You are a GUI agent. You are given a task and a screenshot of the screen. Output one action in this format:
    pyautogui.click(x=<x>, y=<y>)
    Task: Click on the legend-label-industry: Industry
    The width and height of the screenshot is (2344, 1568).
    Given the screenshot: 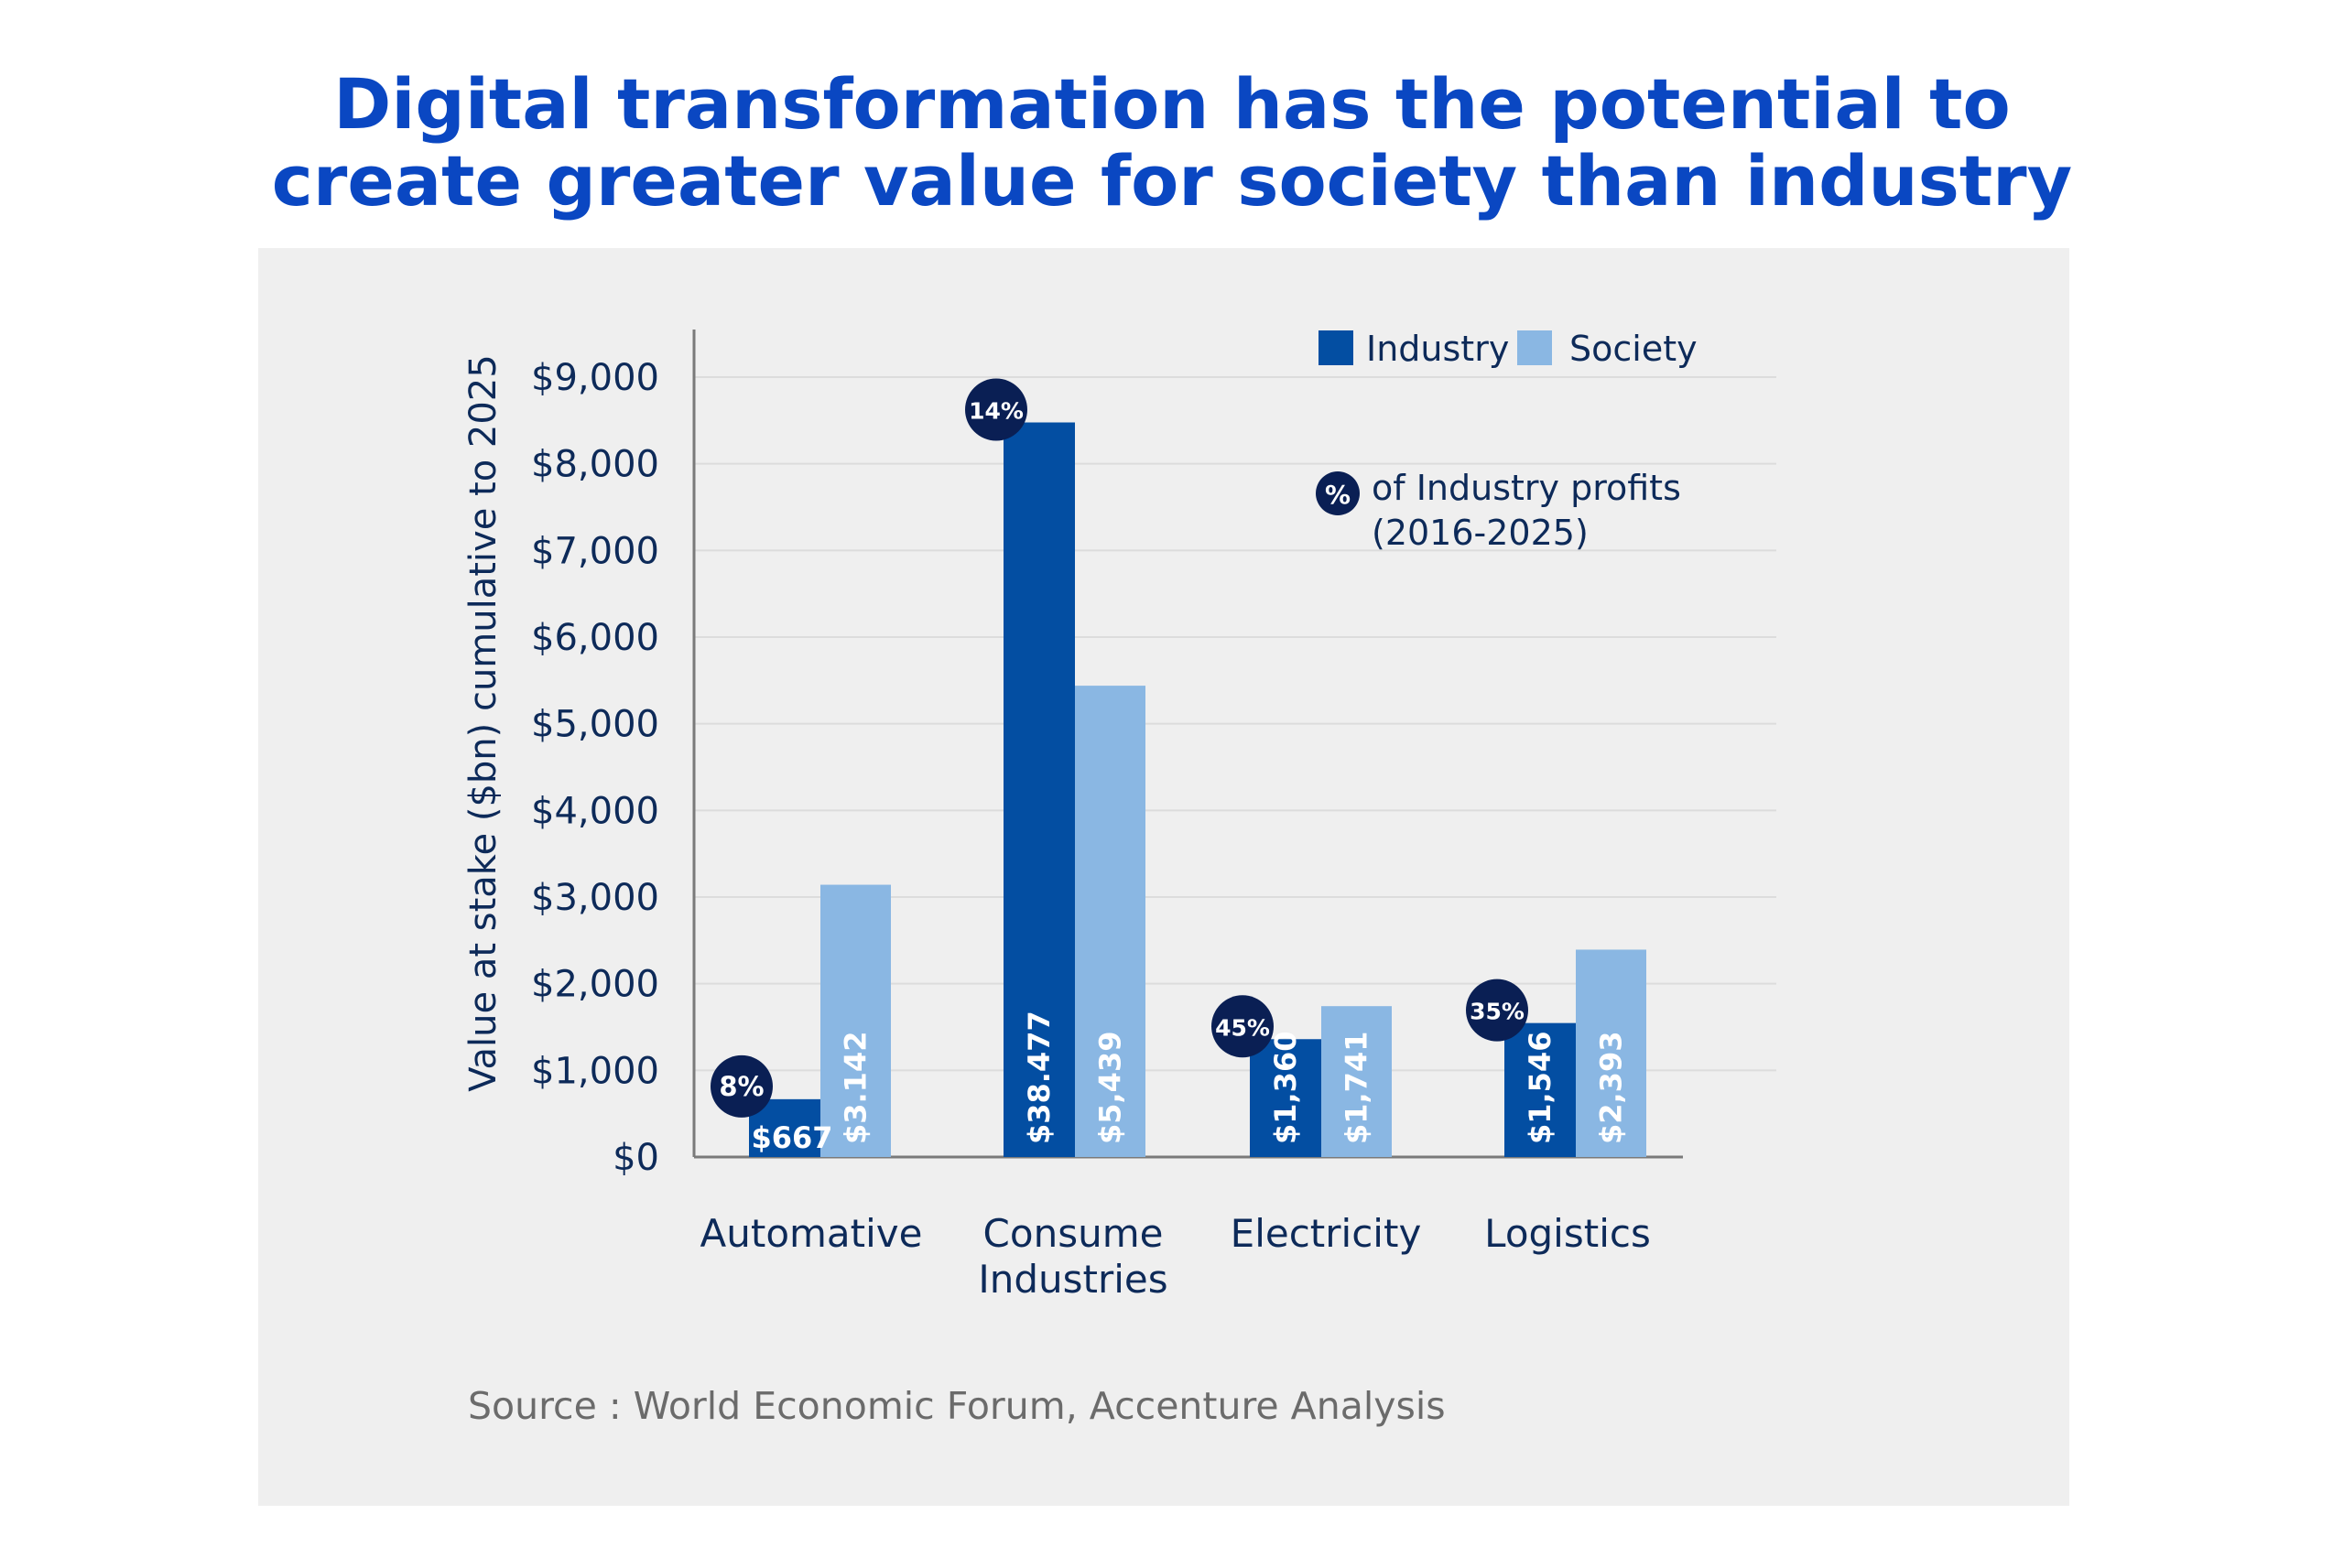 What is the action you would take?
    pyautogui.click(x=1437, y=349)
    